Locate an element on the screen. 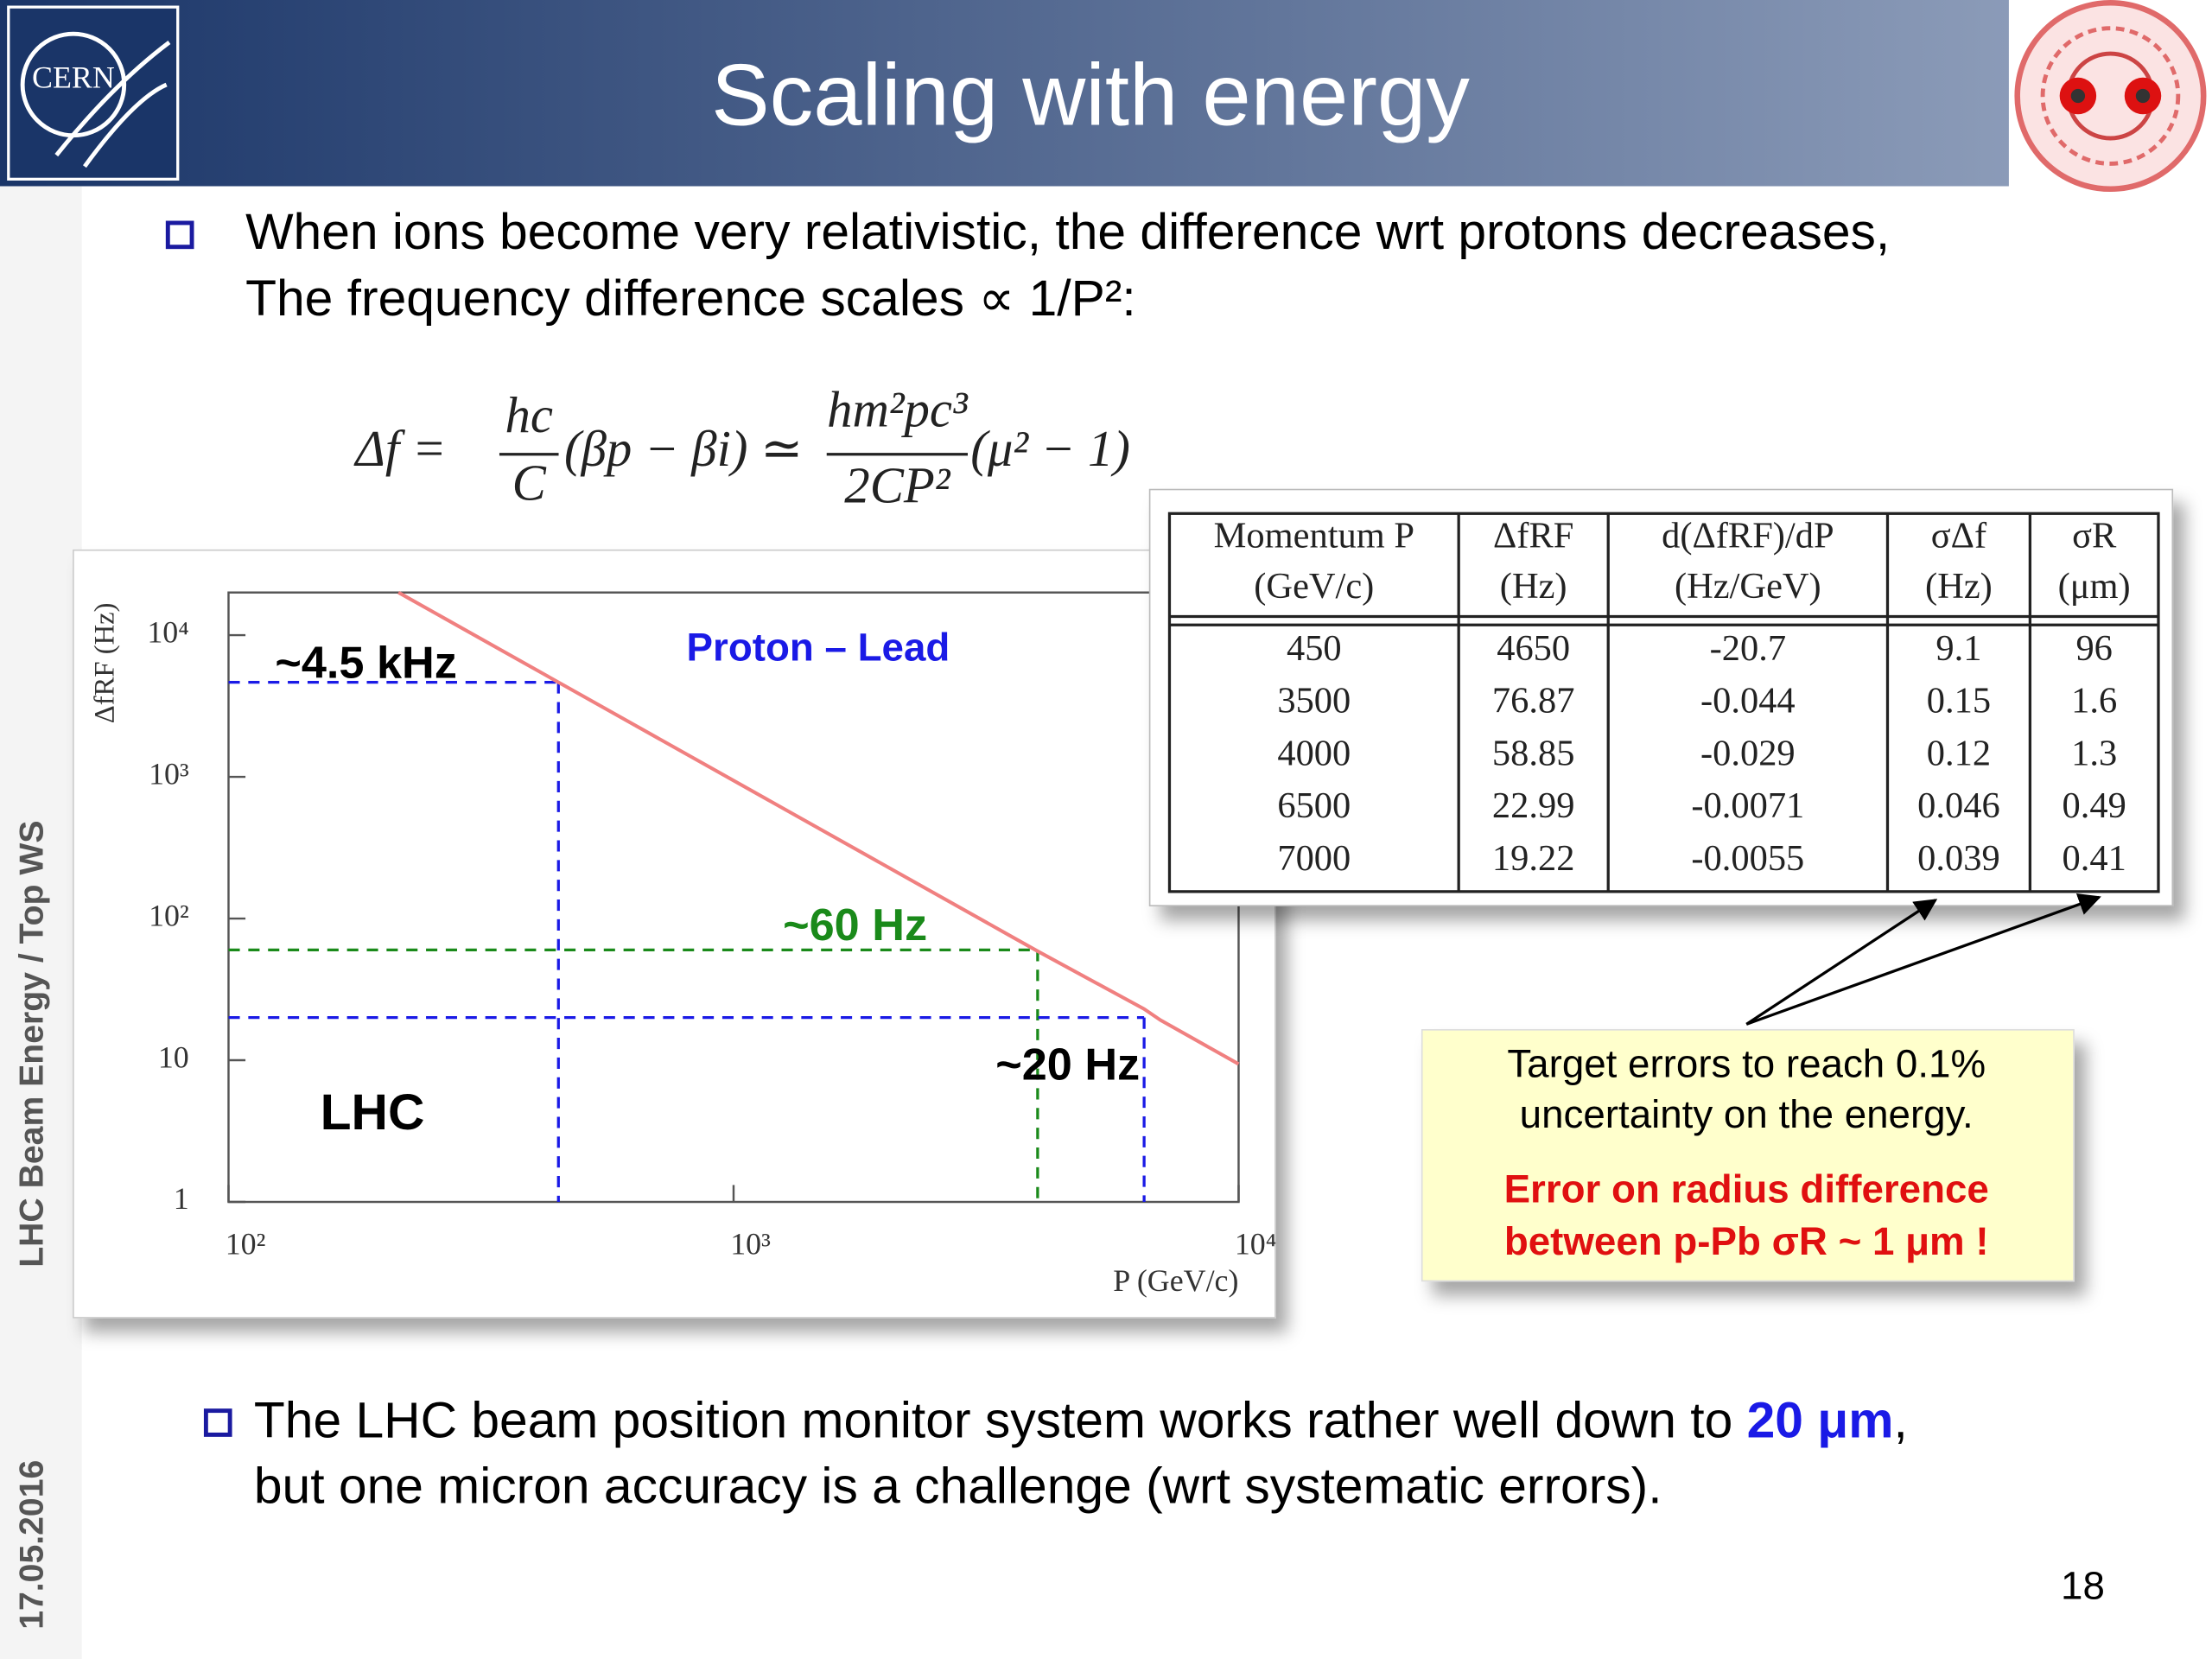  table-cell: 4650 is located at coordinates (1533, 648).